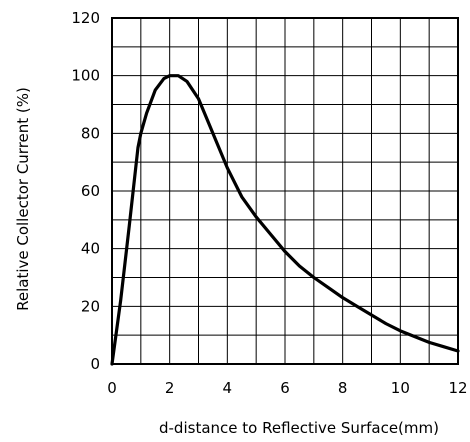 This screenshot has width=470, height=442. I want to click on y-tick-label-20: 20, so click(90, 306).